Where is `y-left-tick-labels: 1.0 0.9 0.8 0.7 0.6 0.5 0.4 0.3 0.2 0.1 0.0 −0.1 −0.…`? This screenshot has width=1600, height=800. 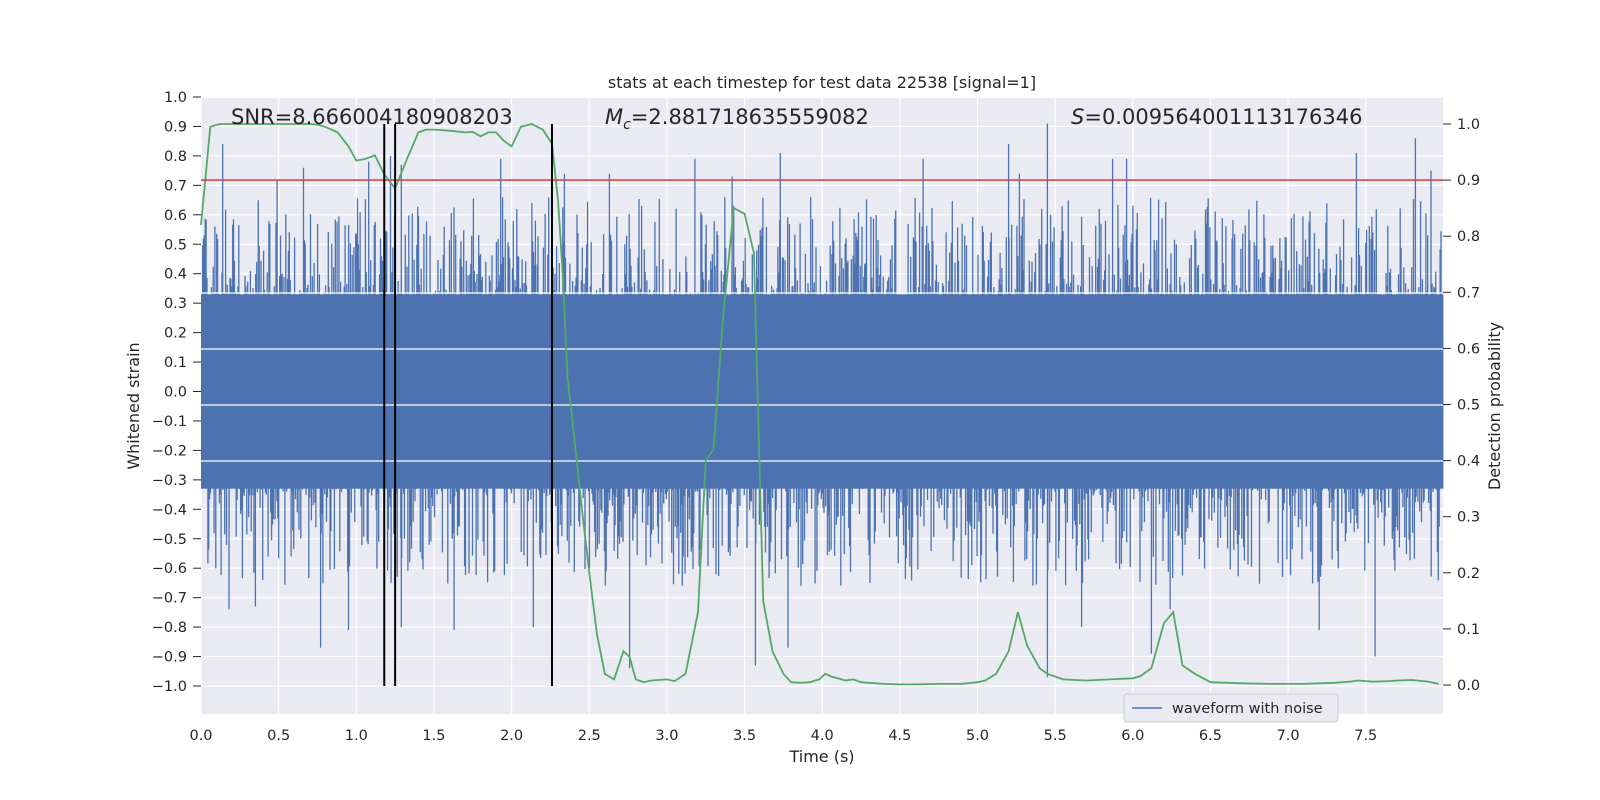
y-left-tick-labels: 1.0 0.9 0.8 0.7 0.6 0.5 0.4 0.3 0.2 0.1 0.0 −0.1 −0.… is located at coordinates (176, 392).